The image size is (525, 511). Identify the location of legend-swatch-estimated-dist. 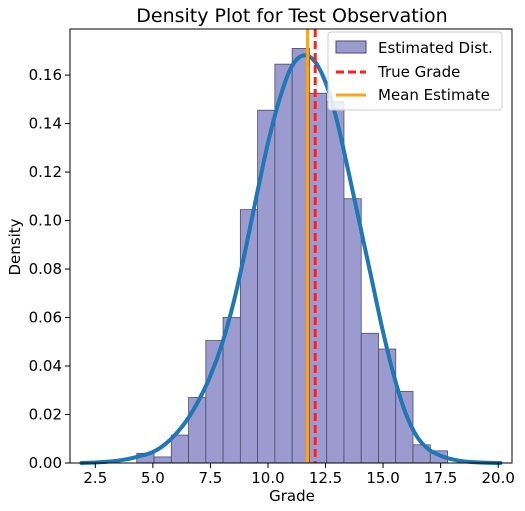
(351, 47).